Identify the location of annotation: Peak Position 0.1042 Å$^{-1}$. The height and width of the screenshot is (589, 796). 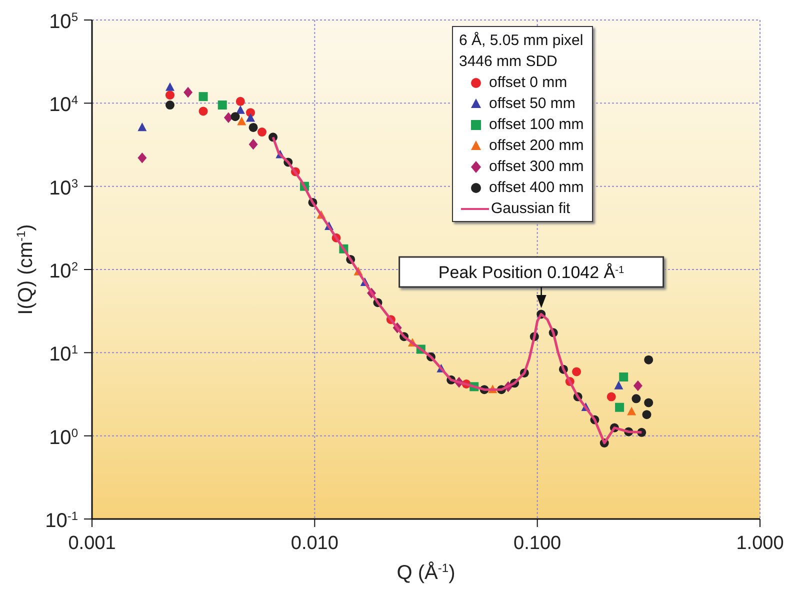
(531, 272).